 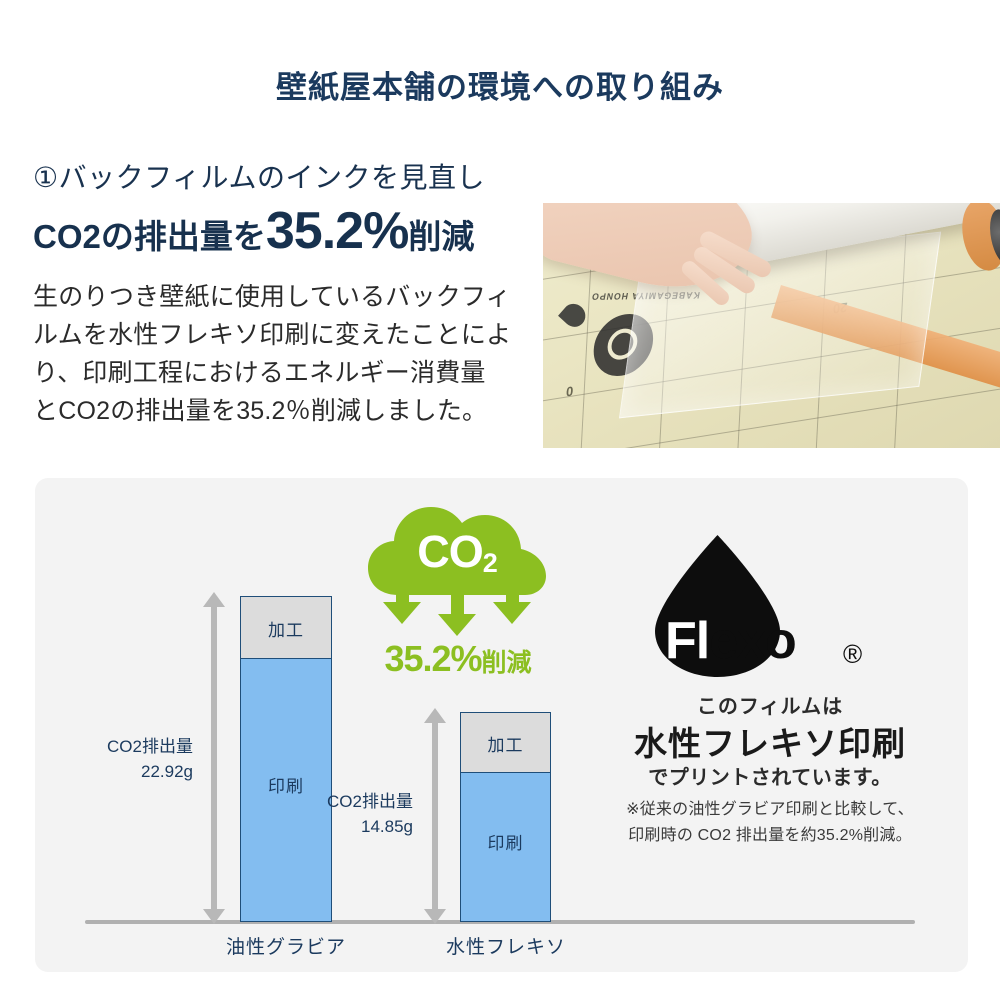 I want to click on registered-trademark-icon: ®, so click(x=853, y=654).